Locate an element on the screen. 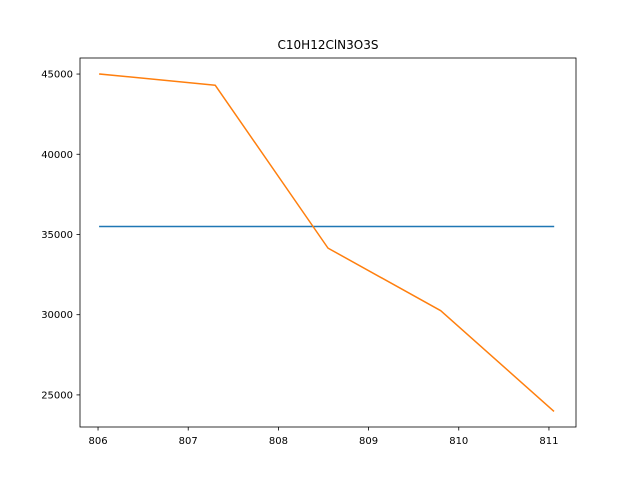 The width and height of the screenshot is (640, 480). x-tick-label: 808 is located at coordinates (278, 441).